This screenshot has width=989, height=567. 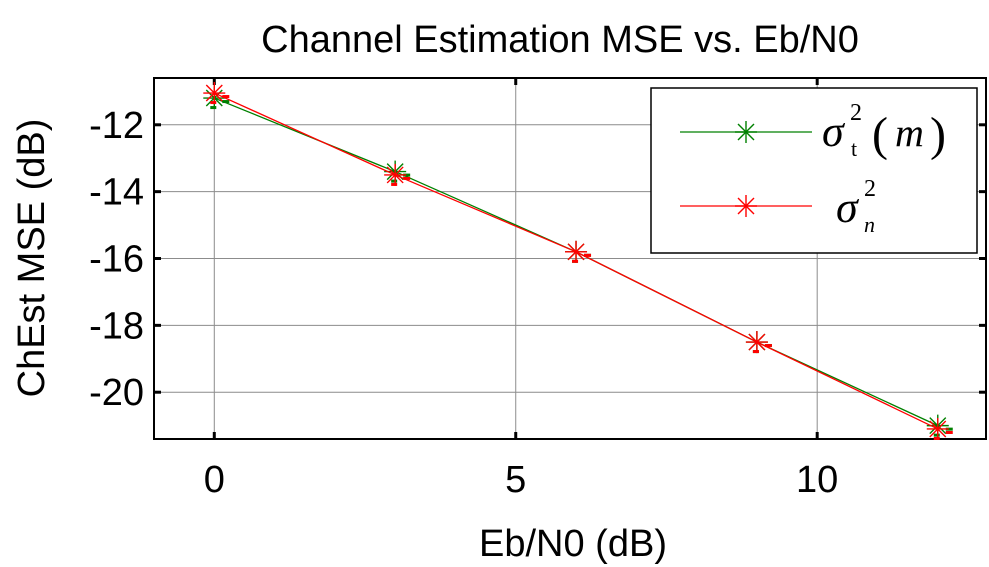 What do you see at coordinates (880, 134) in the screenshot?
I see `legend-lparen-1: (` at bounding box center [880, 134].